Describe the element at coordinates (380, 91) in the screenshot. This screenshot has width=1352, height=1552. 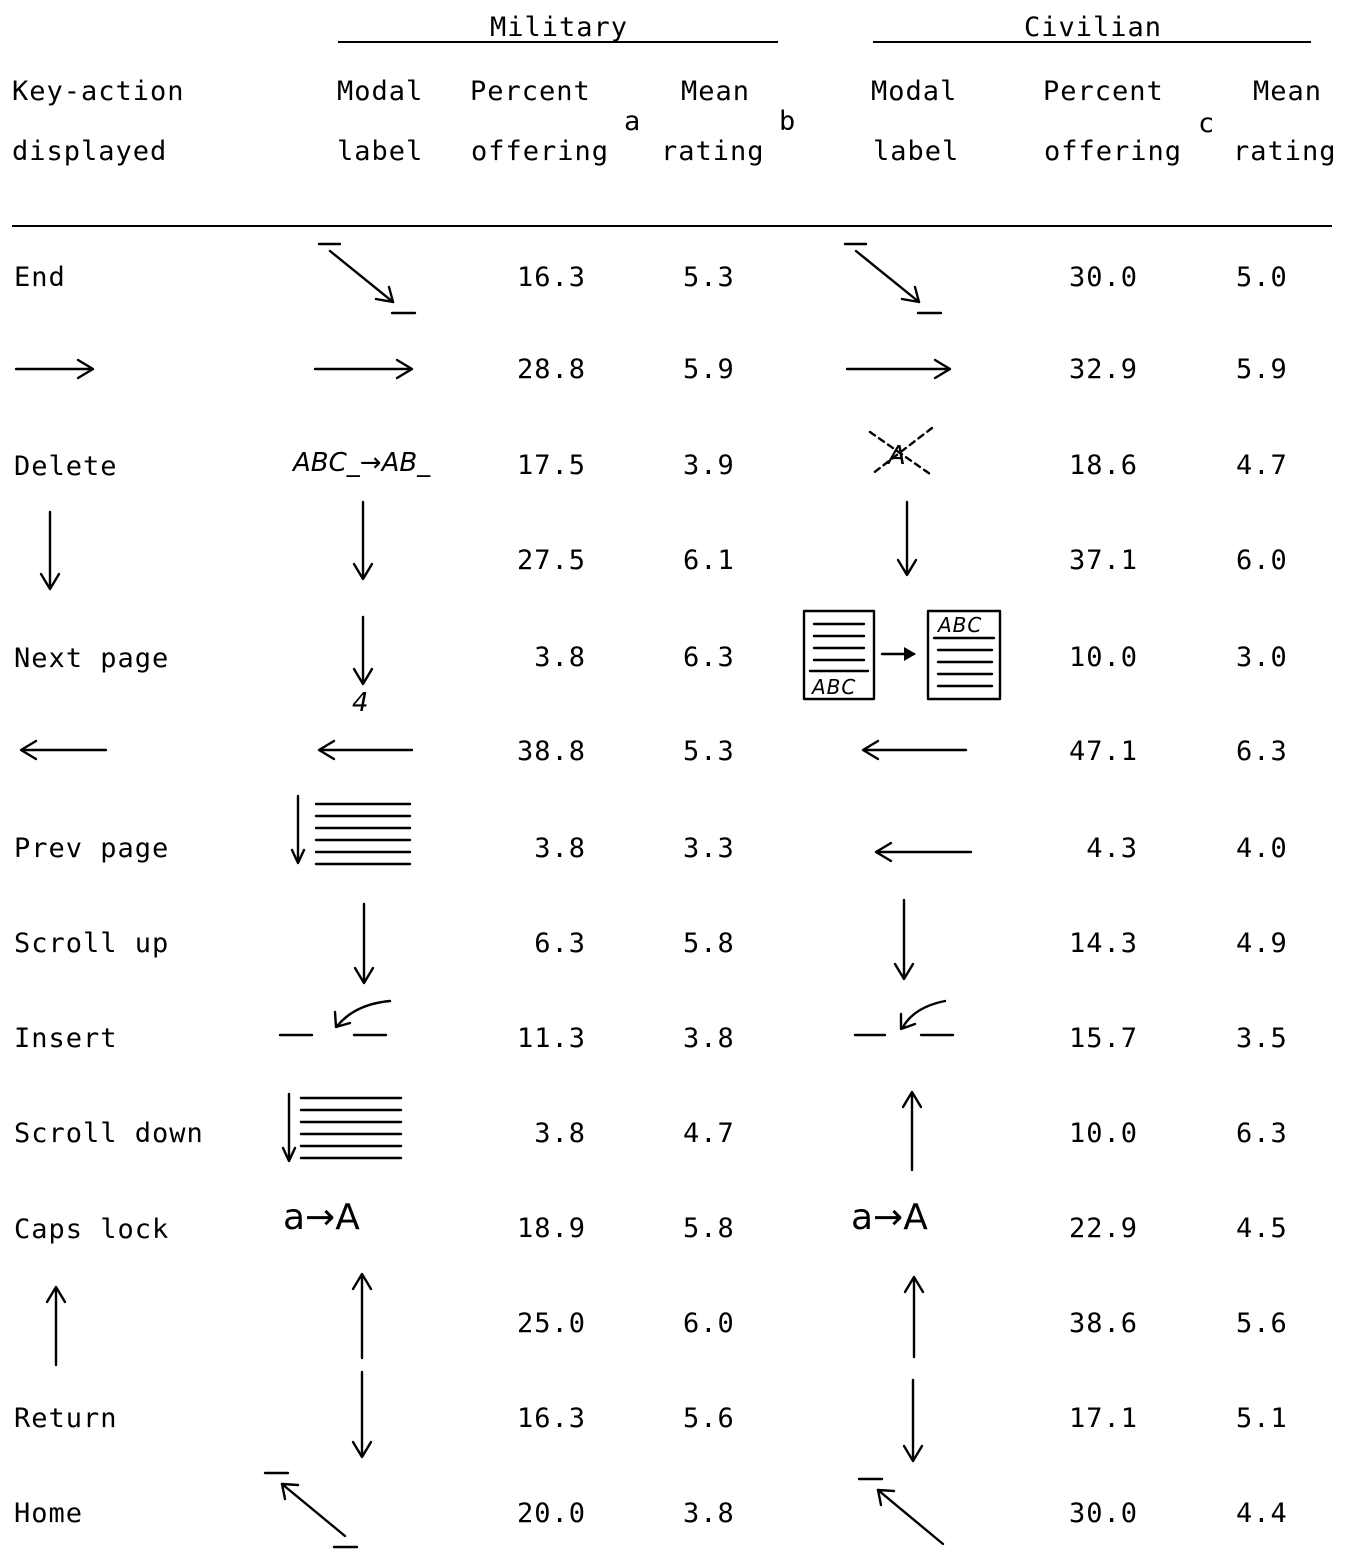
I see `mil-col-modal-line1: Modal` at that location.